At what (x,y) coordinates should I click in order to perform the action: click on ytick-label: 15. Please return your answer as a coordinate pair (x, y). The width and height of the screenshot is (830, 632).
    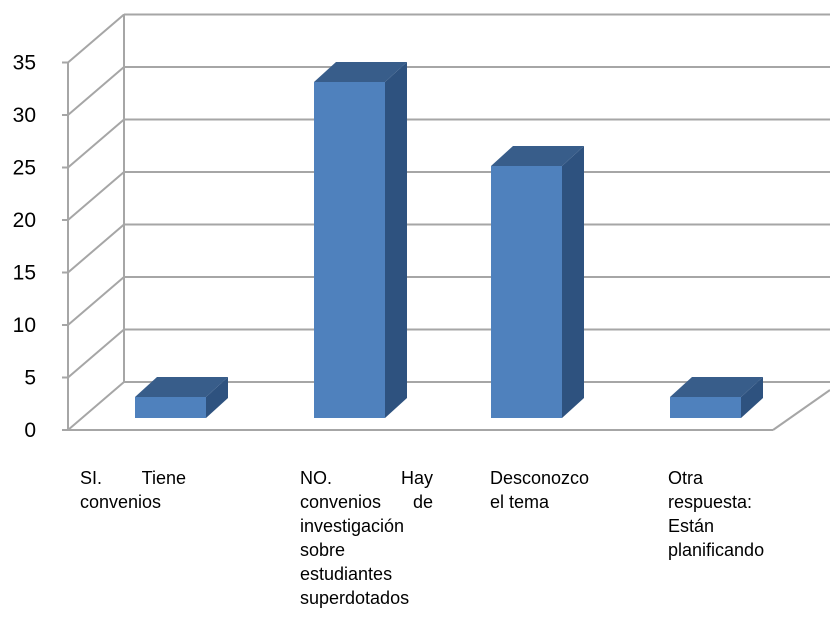
    Looking at the image, I should click on (24, 273).